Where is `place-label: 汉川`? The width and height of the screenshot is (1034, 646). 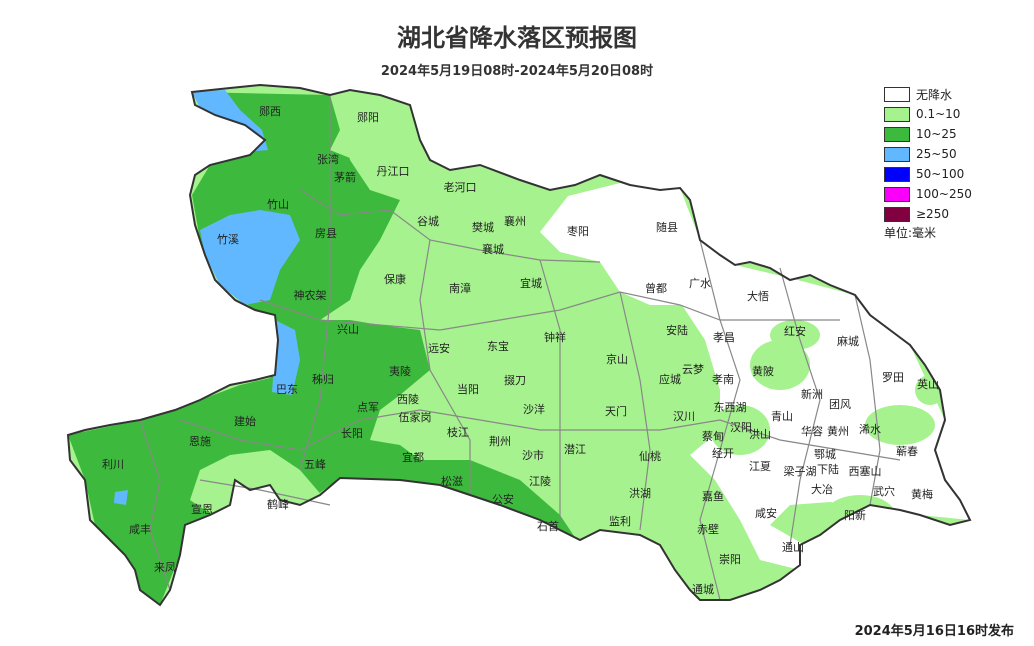 place-label: 汉川 is located at coordinates (684, 416).